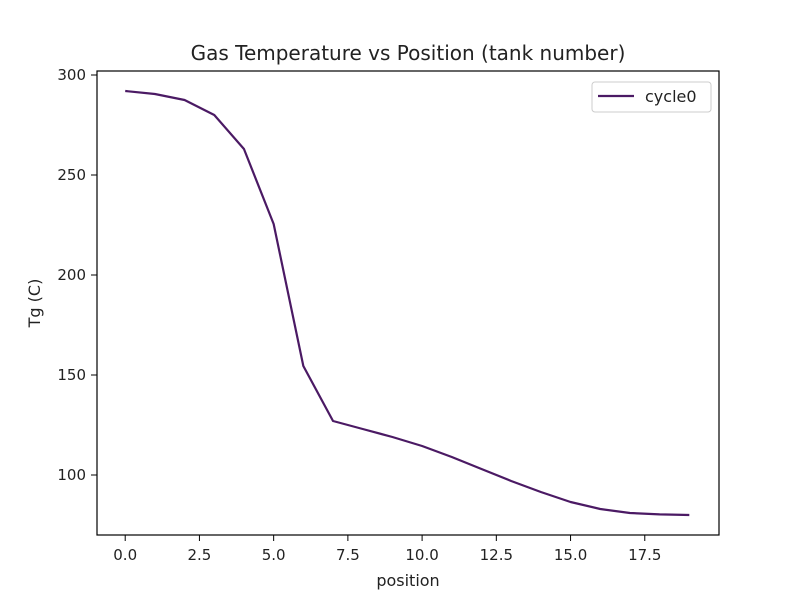  Describe the element at coordinates (348, 555) in the screenshot. I see `x-tick-label: 7.5` at that location.